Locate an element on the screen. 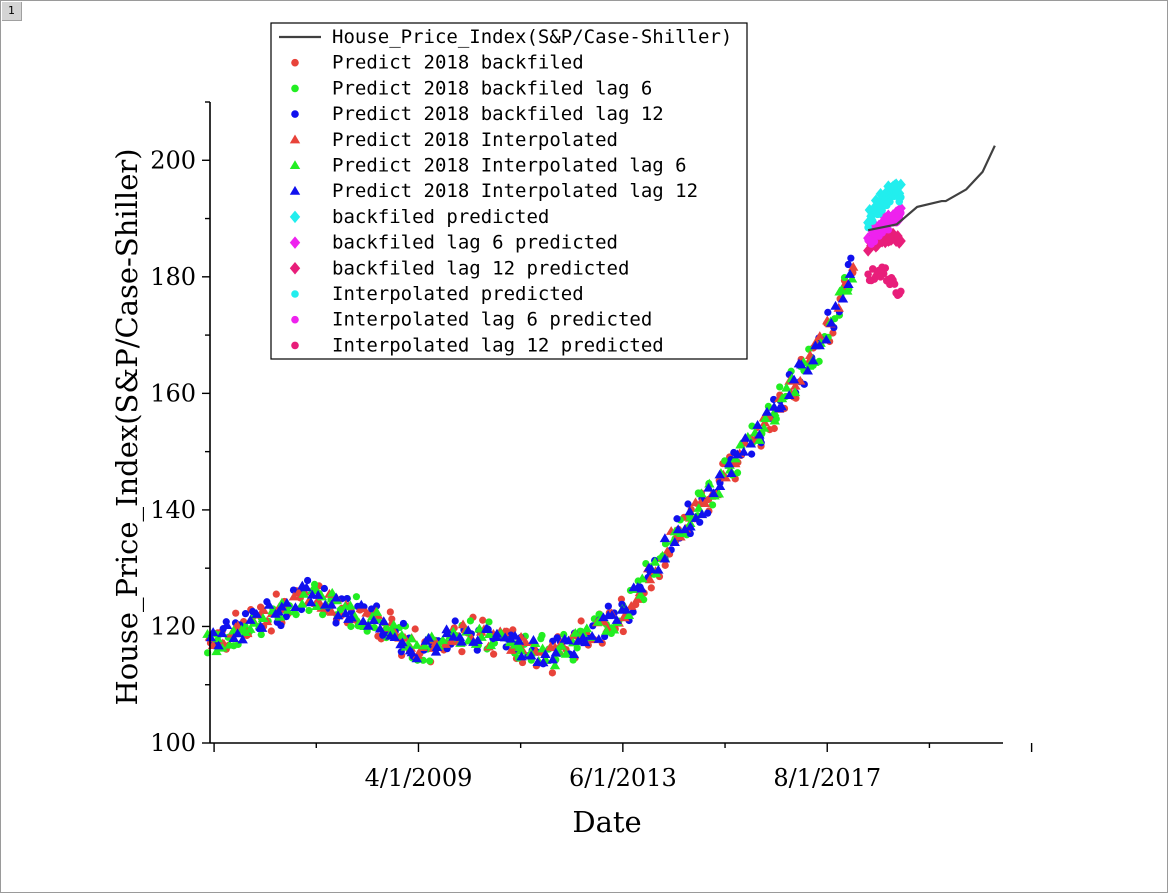 The image size is (1168, 893). legend-label: Predict 2018 backfiled lag 6 is located at coordinates (492, 88).